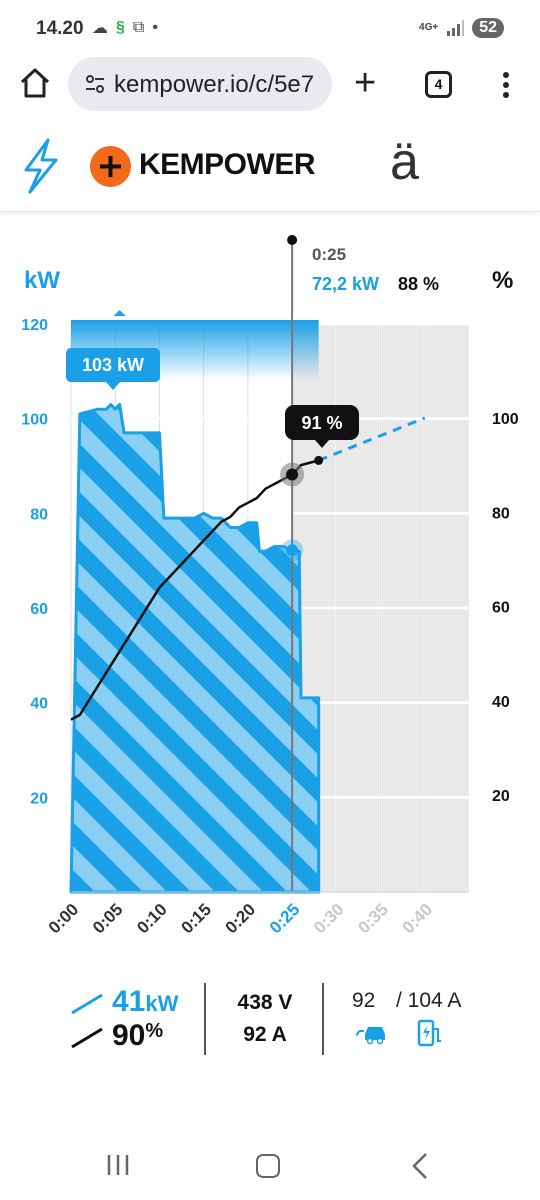 The height and width of the screenshot is (1200, 540). What do you see at coordinates (502, 280) in the screenshot?
I see `y-right-unit: %` at bounding box center [502, 280].